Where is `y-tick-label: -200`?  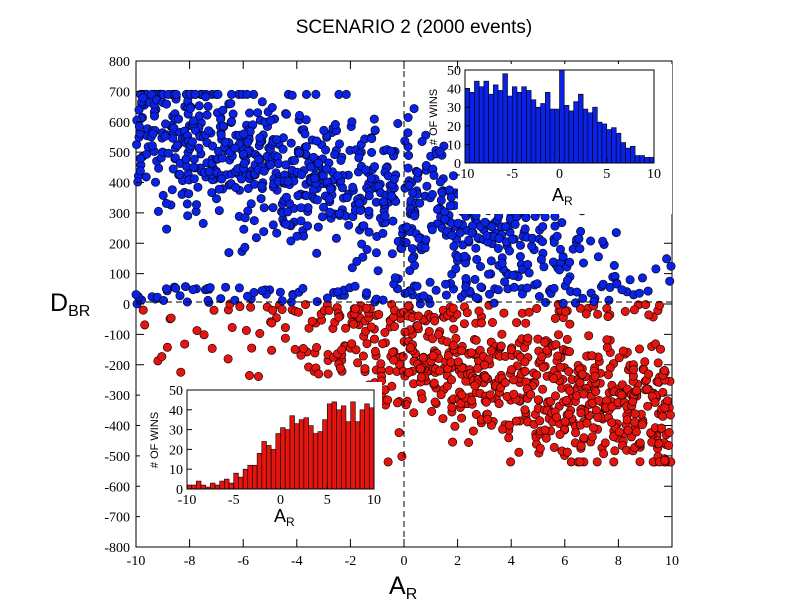 y-tick-label: -200 is located at coordinates (117, 366).